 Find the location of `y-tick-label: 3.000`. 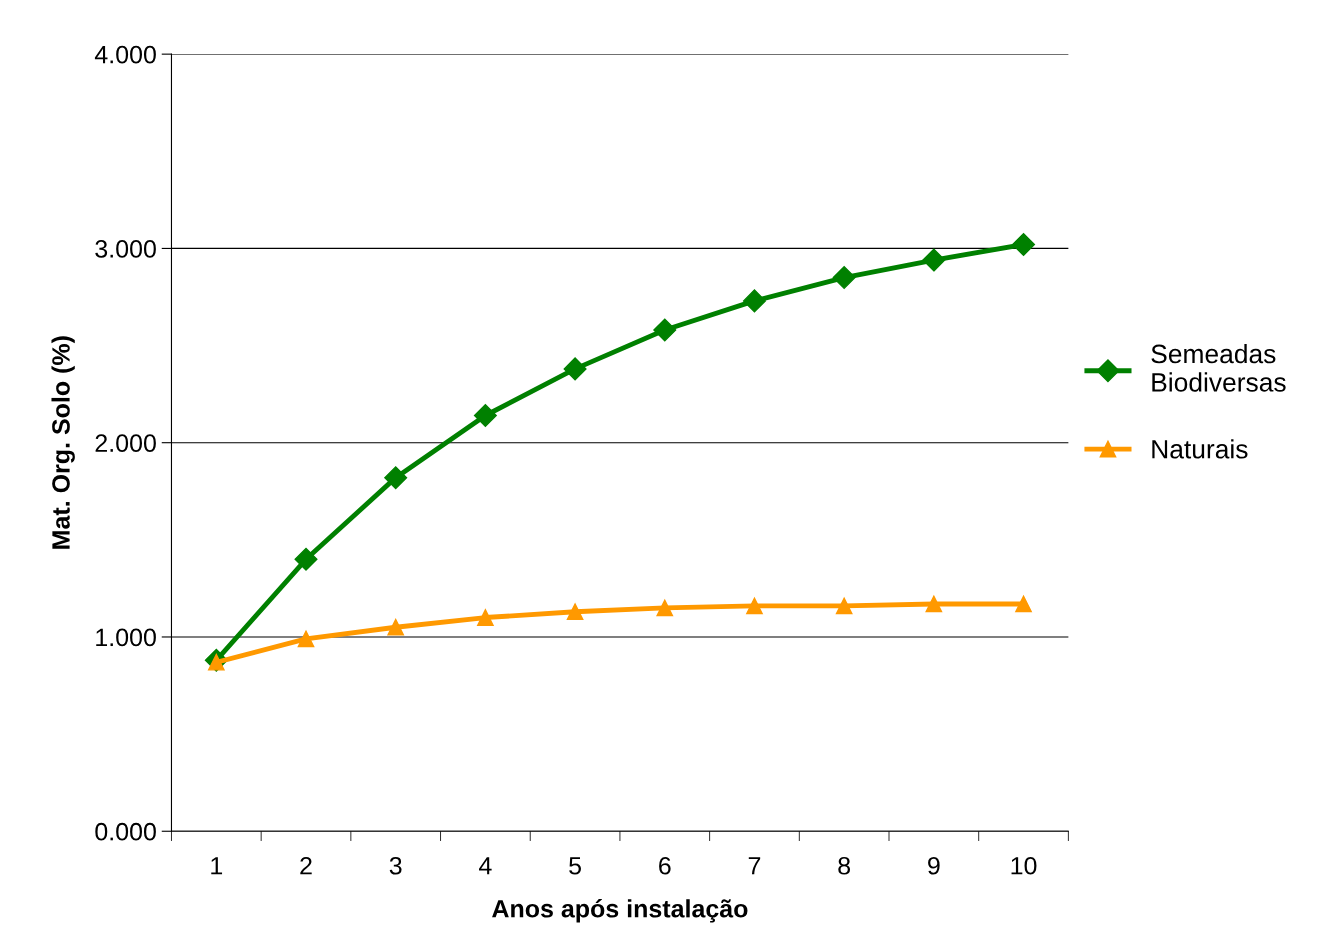

y-tick-label: 3.000 is located at coordinates (125, 249).